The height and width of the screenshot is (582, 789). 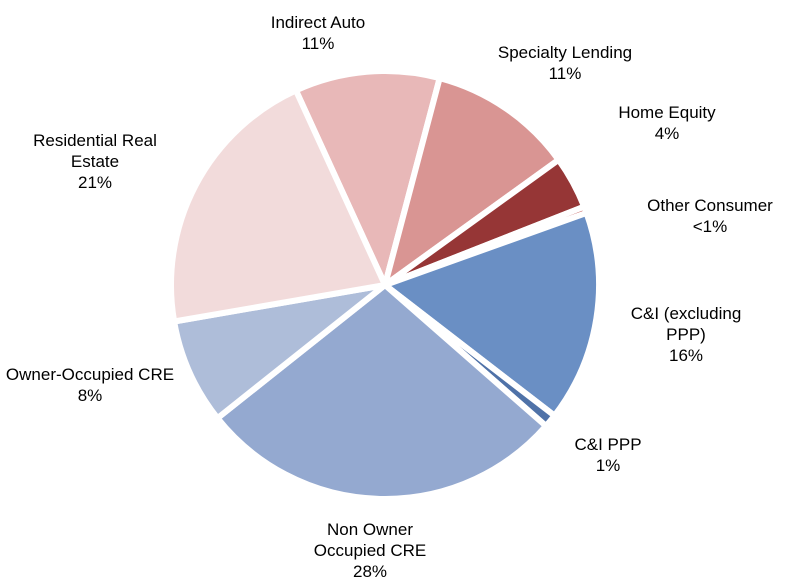 What do you see at coordinates (686, 355) in the screenshot?
I see `value-label: 16%` at bounding box center [686, 355].